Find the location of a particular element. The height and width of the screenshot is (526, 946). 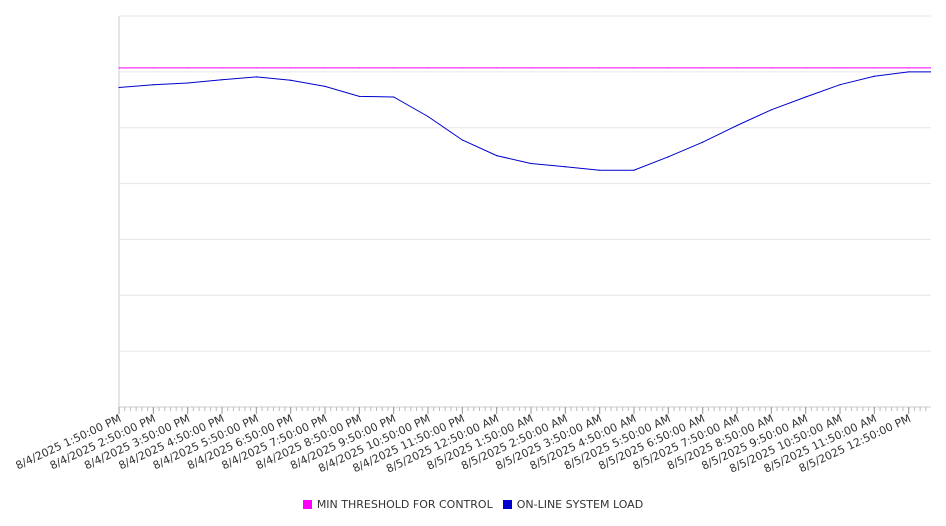

legend-label-load: ON-LINE SYSTEM LOAD is located at coordinates (580, 504).